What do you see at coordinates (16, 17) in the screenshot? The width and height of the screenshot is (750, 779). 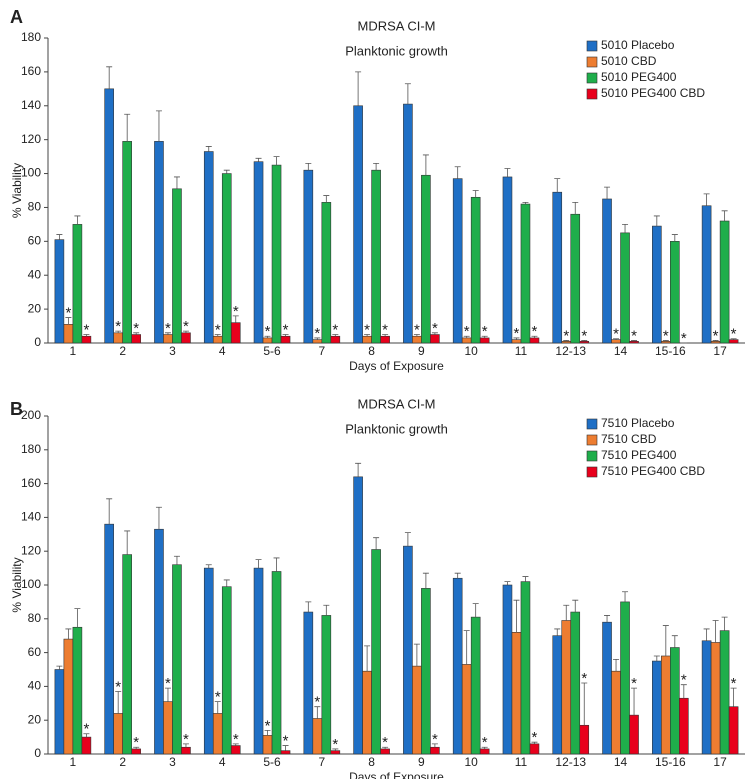 I see `panel-label: A` at bounding box center [16, 17].